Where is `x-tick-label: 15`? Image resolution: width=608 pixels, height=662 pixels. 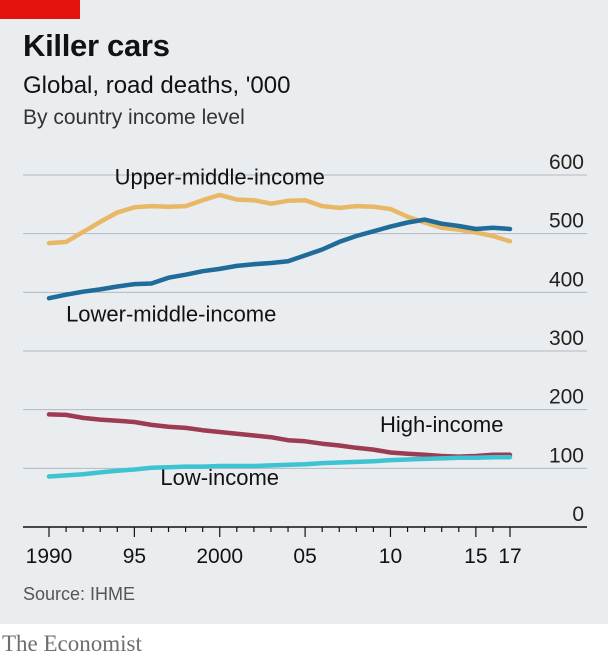 x-tick-label: 15 is located at coordinates (475, 556).